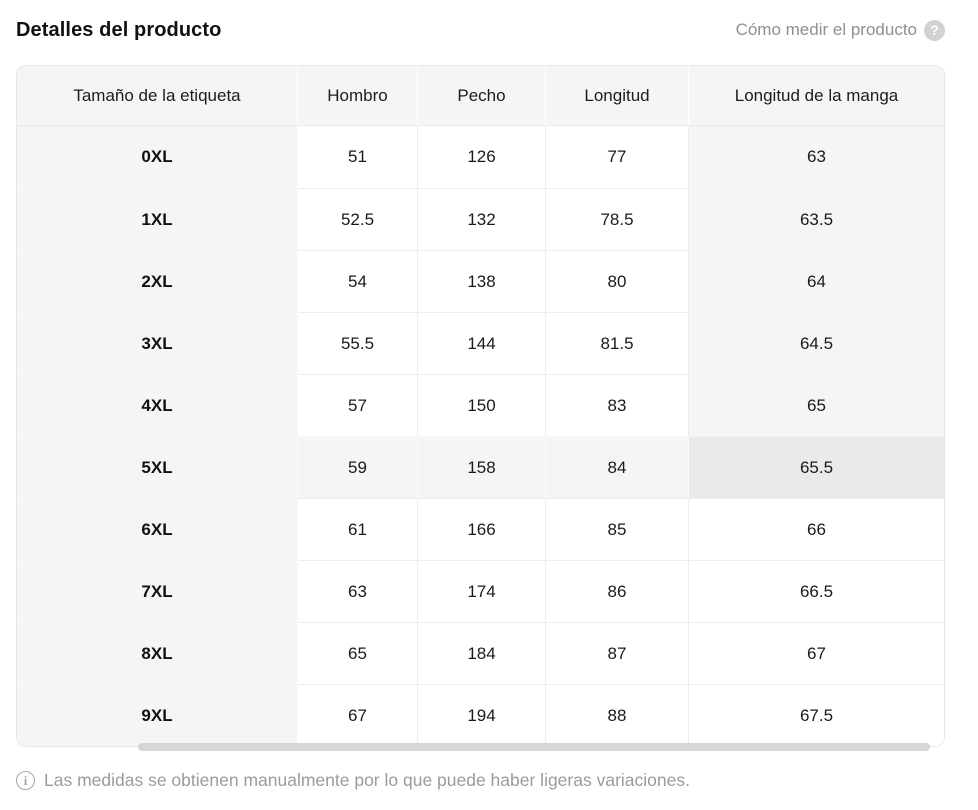 The width and height of the screenshot is (978, 810). Describe the element at coordinates (358, 96) in the screenshot. I see `column-header: Hombro` at that location.